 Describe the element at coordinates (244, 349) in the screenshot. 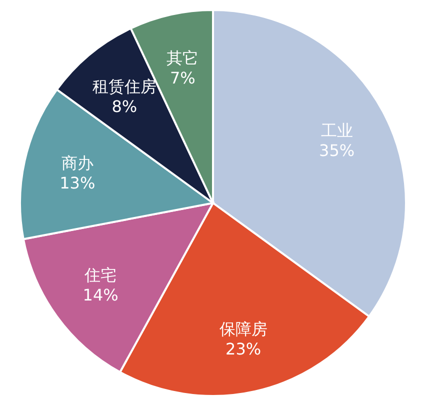

I see `data-label: 23%` at that location.